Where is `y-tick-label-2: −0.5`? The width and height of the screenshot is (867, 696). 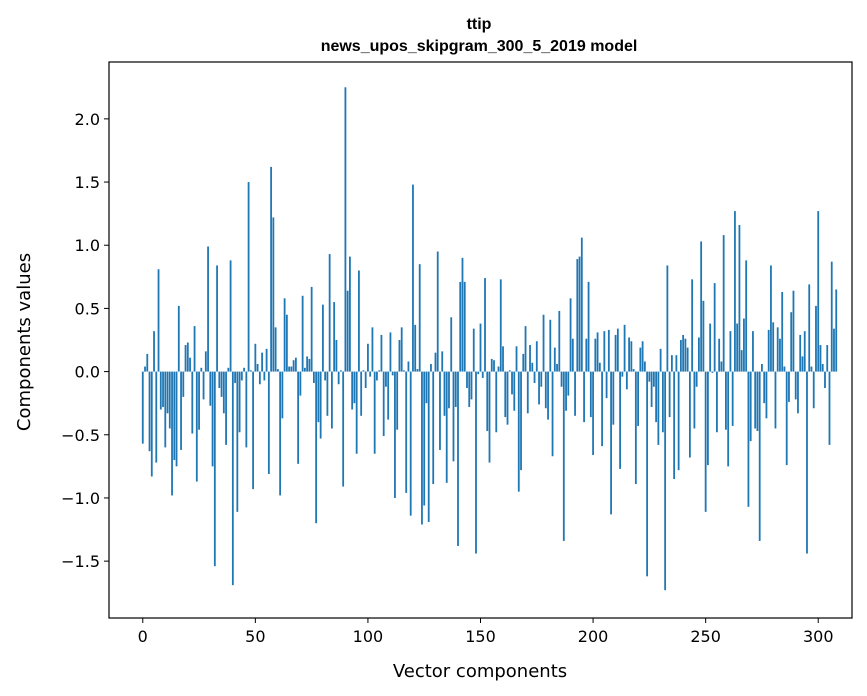 y-tick-label-2: −0.5 is located at coordinates (80, 435).